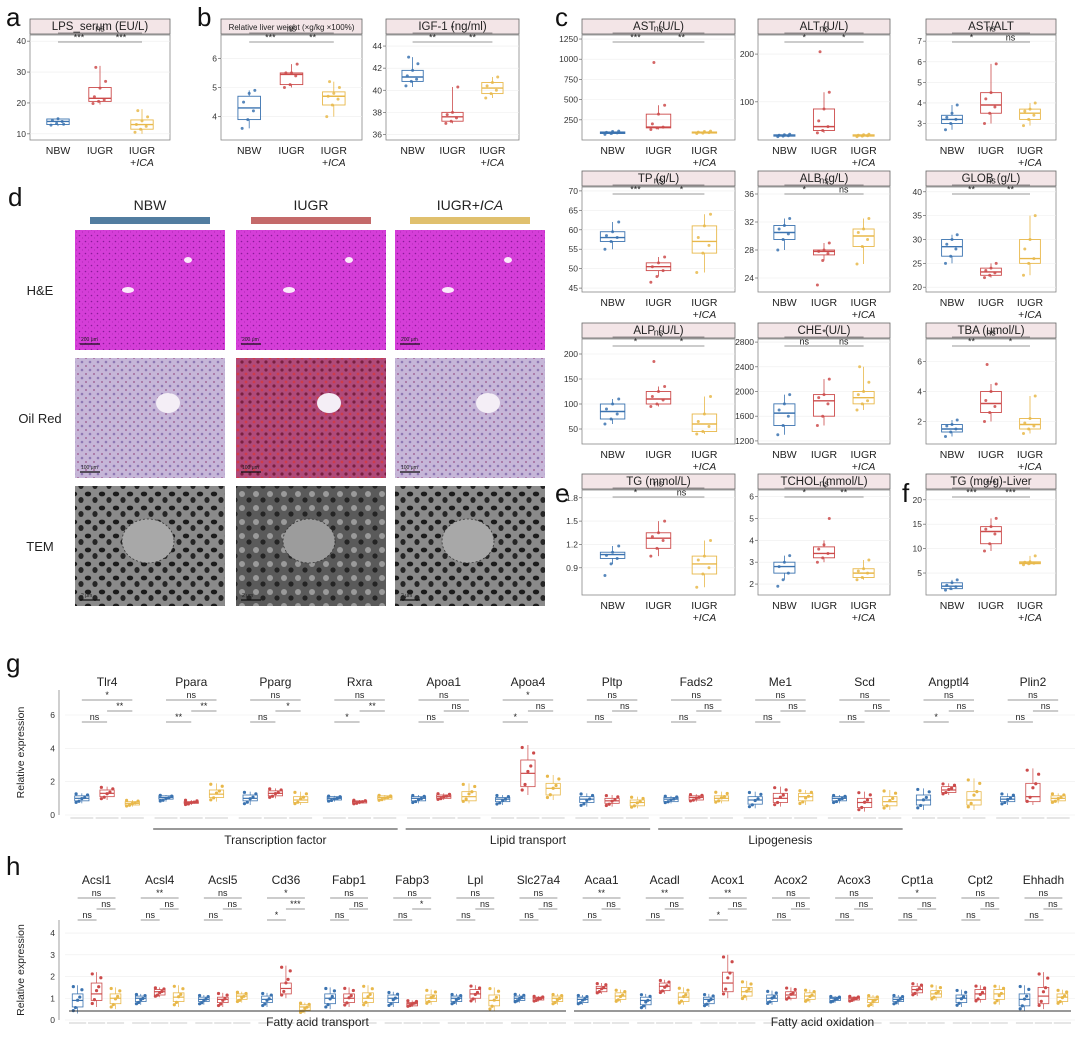 The image size is (1080, 1043). Describe the element at coordinates (658, 482) in the screenshot. I see `chart-title: TG (mmol/L)` at that location.